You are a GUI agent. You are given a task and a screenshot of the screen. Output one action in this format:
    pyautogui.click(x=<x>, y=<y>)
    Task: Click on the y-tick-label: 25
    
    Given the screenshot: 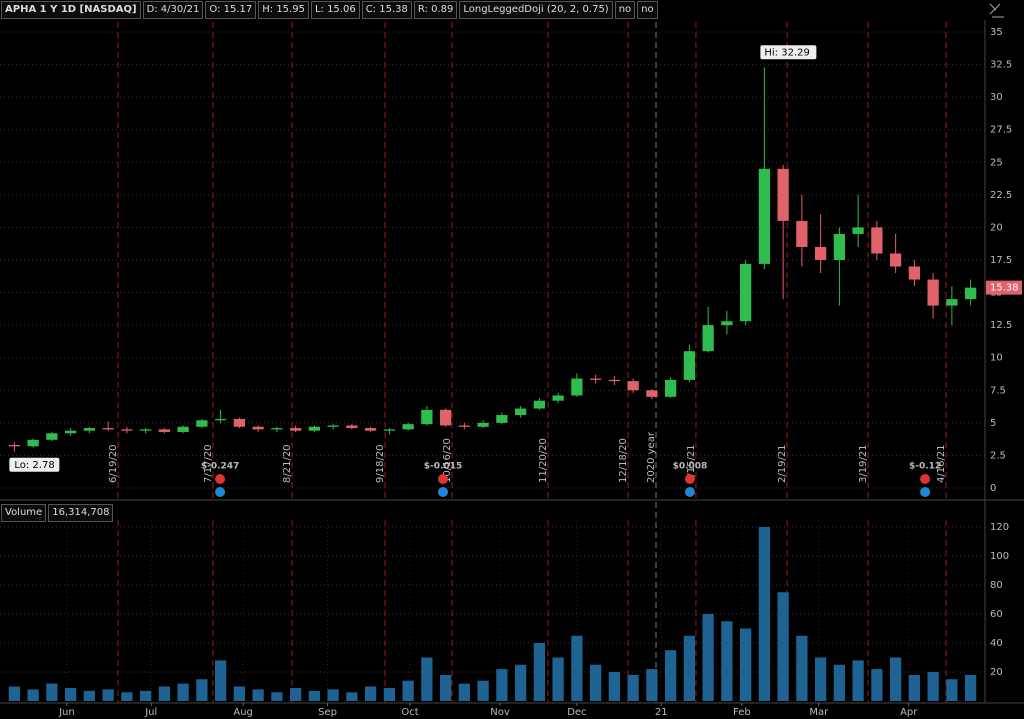 What is the action you would take?
    pyautogui.click(x=996, y=162)
    